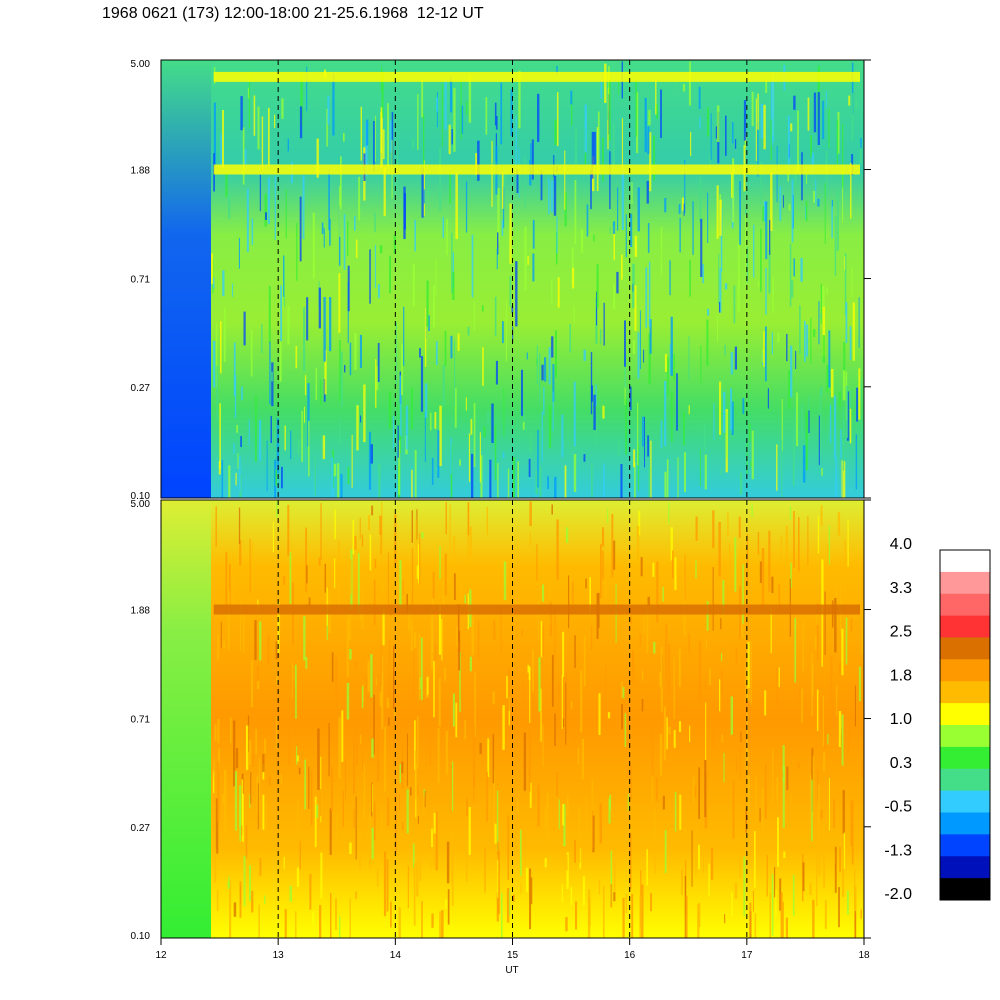 This screenshot has height=1000, width=1000. What do you see at coordinates (901, 632) in the screenshot?
I see `colorbar-label: 2.5` at bounding box center [901, 632].